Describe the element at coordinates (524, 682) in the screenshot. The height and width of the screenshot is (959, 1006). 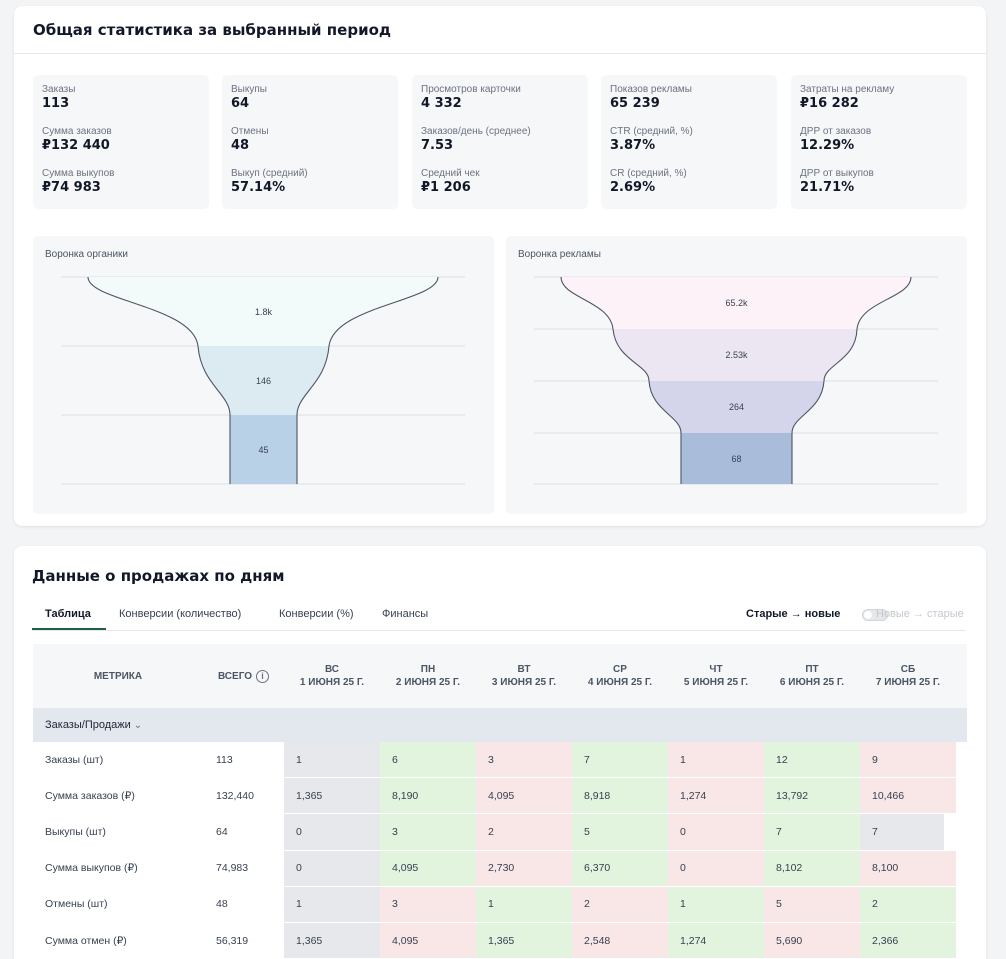
I see `header-date: 3 ИЮНЯ 25 Г.` at that location.